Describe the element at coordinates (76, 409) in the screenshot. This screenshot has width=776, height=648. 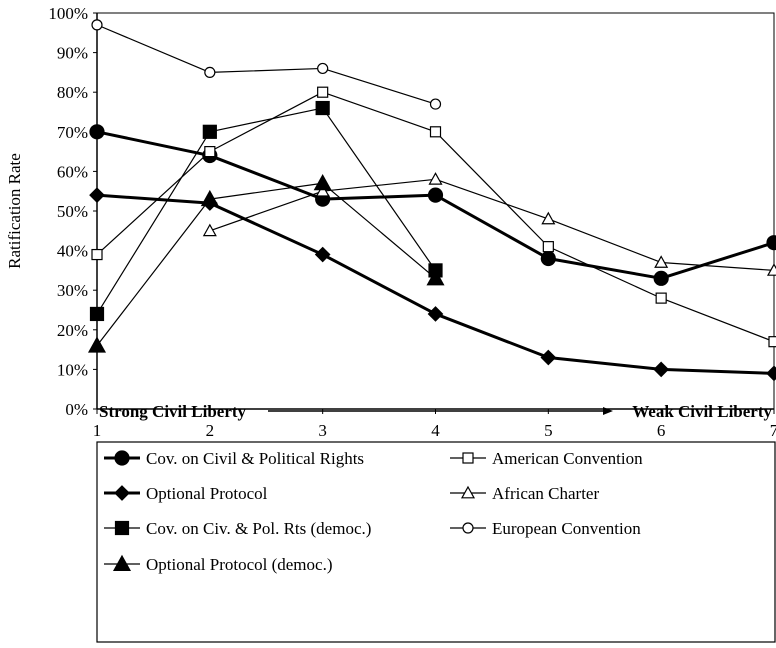
I see `y-tick-label: 0%` at that location.